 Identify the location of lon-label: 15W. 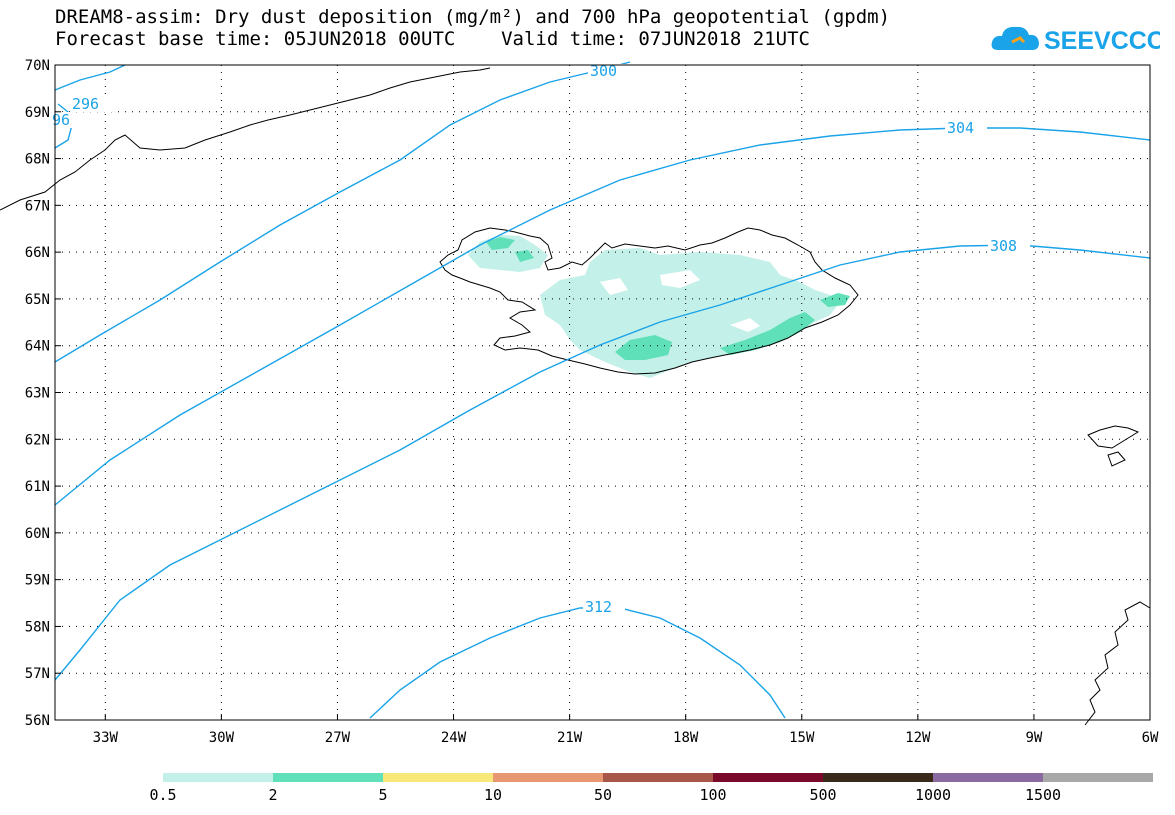
(802, 738).